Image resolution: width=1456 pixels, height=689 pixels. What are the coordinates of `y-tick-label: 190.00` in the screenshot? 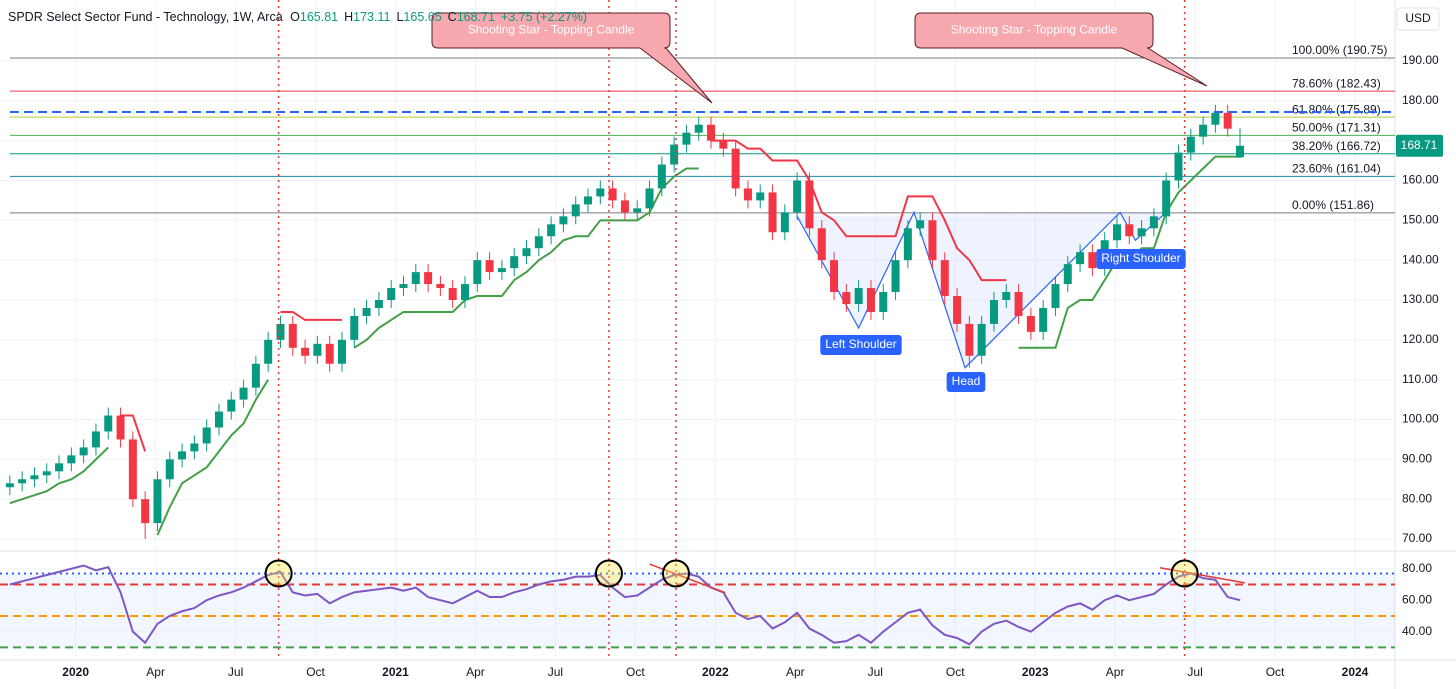 It's located at (1420, 60).